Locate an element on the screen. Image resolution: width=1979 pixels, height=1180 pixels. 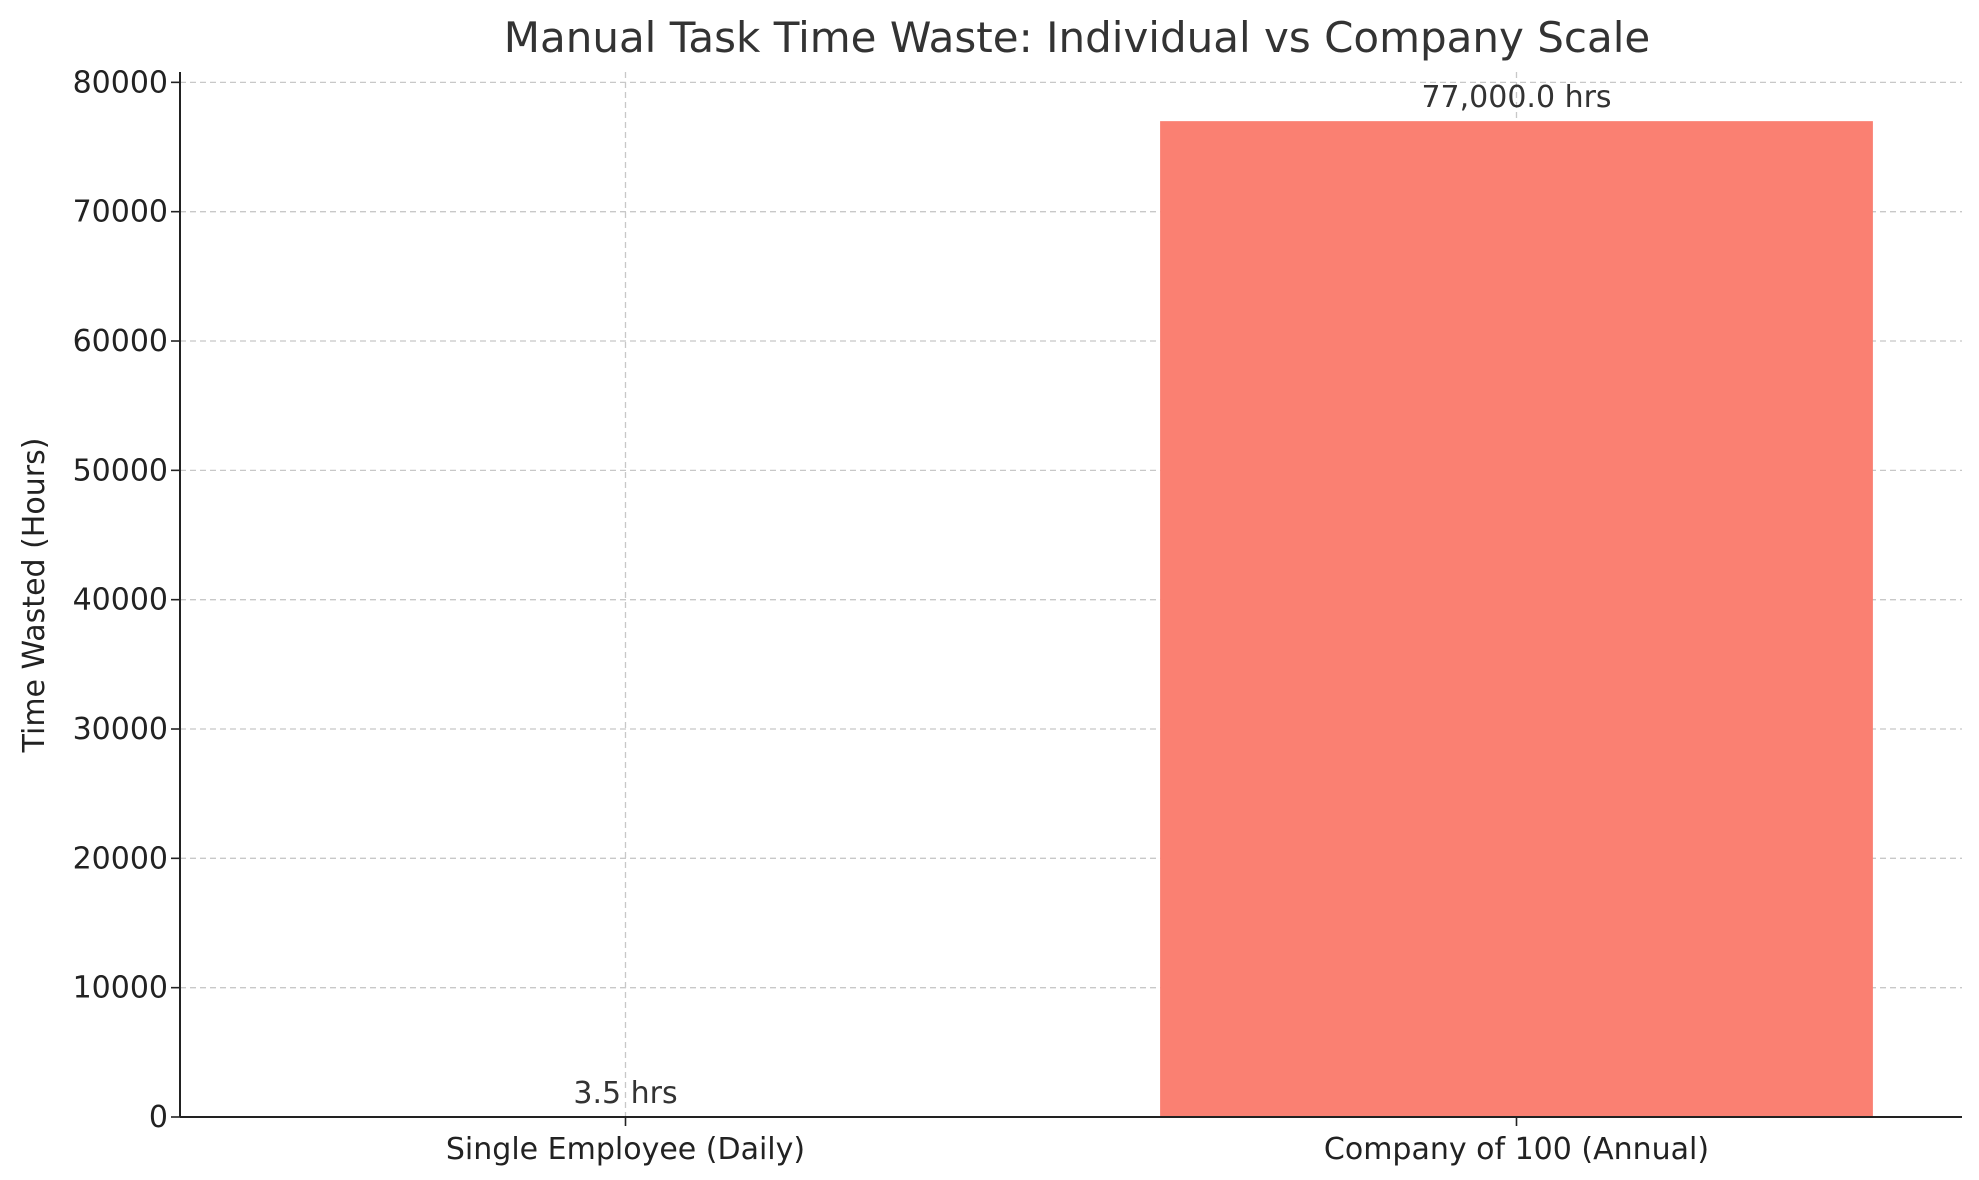
y-tick-label: 40000 is located at coordinates (120, 600).